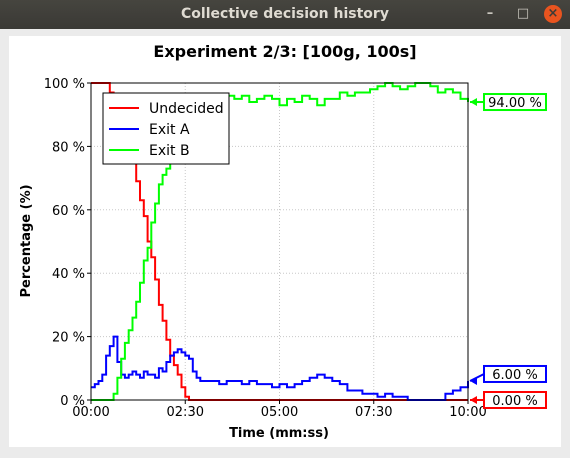  I want to click on window-title: Collective decision history, so click(285, 14).